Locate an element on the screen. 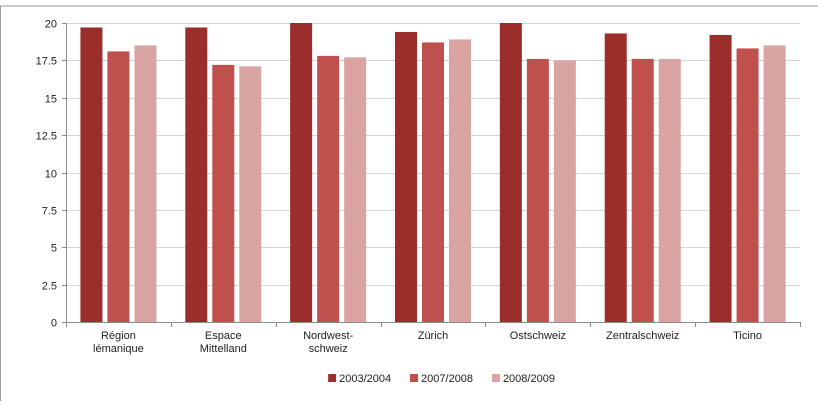 Image resolution: width=818 pixels, height=406 pixels. x-tick-label-line: lémanique is located at coordinates (118, 349).